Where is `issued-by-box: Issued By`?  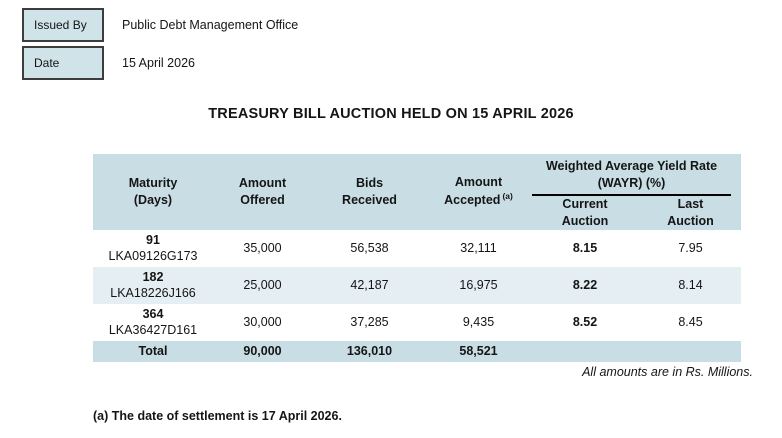 issued-by-box: Issued By is located at coordinates (63, 25).